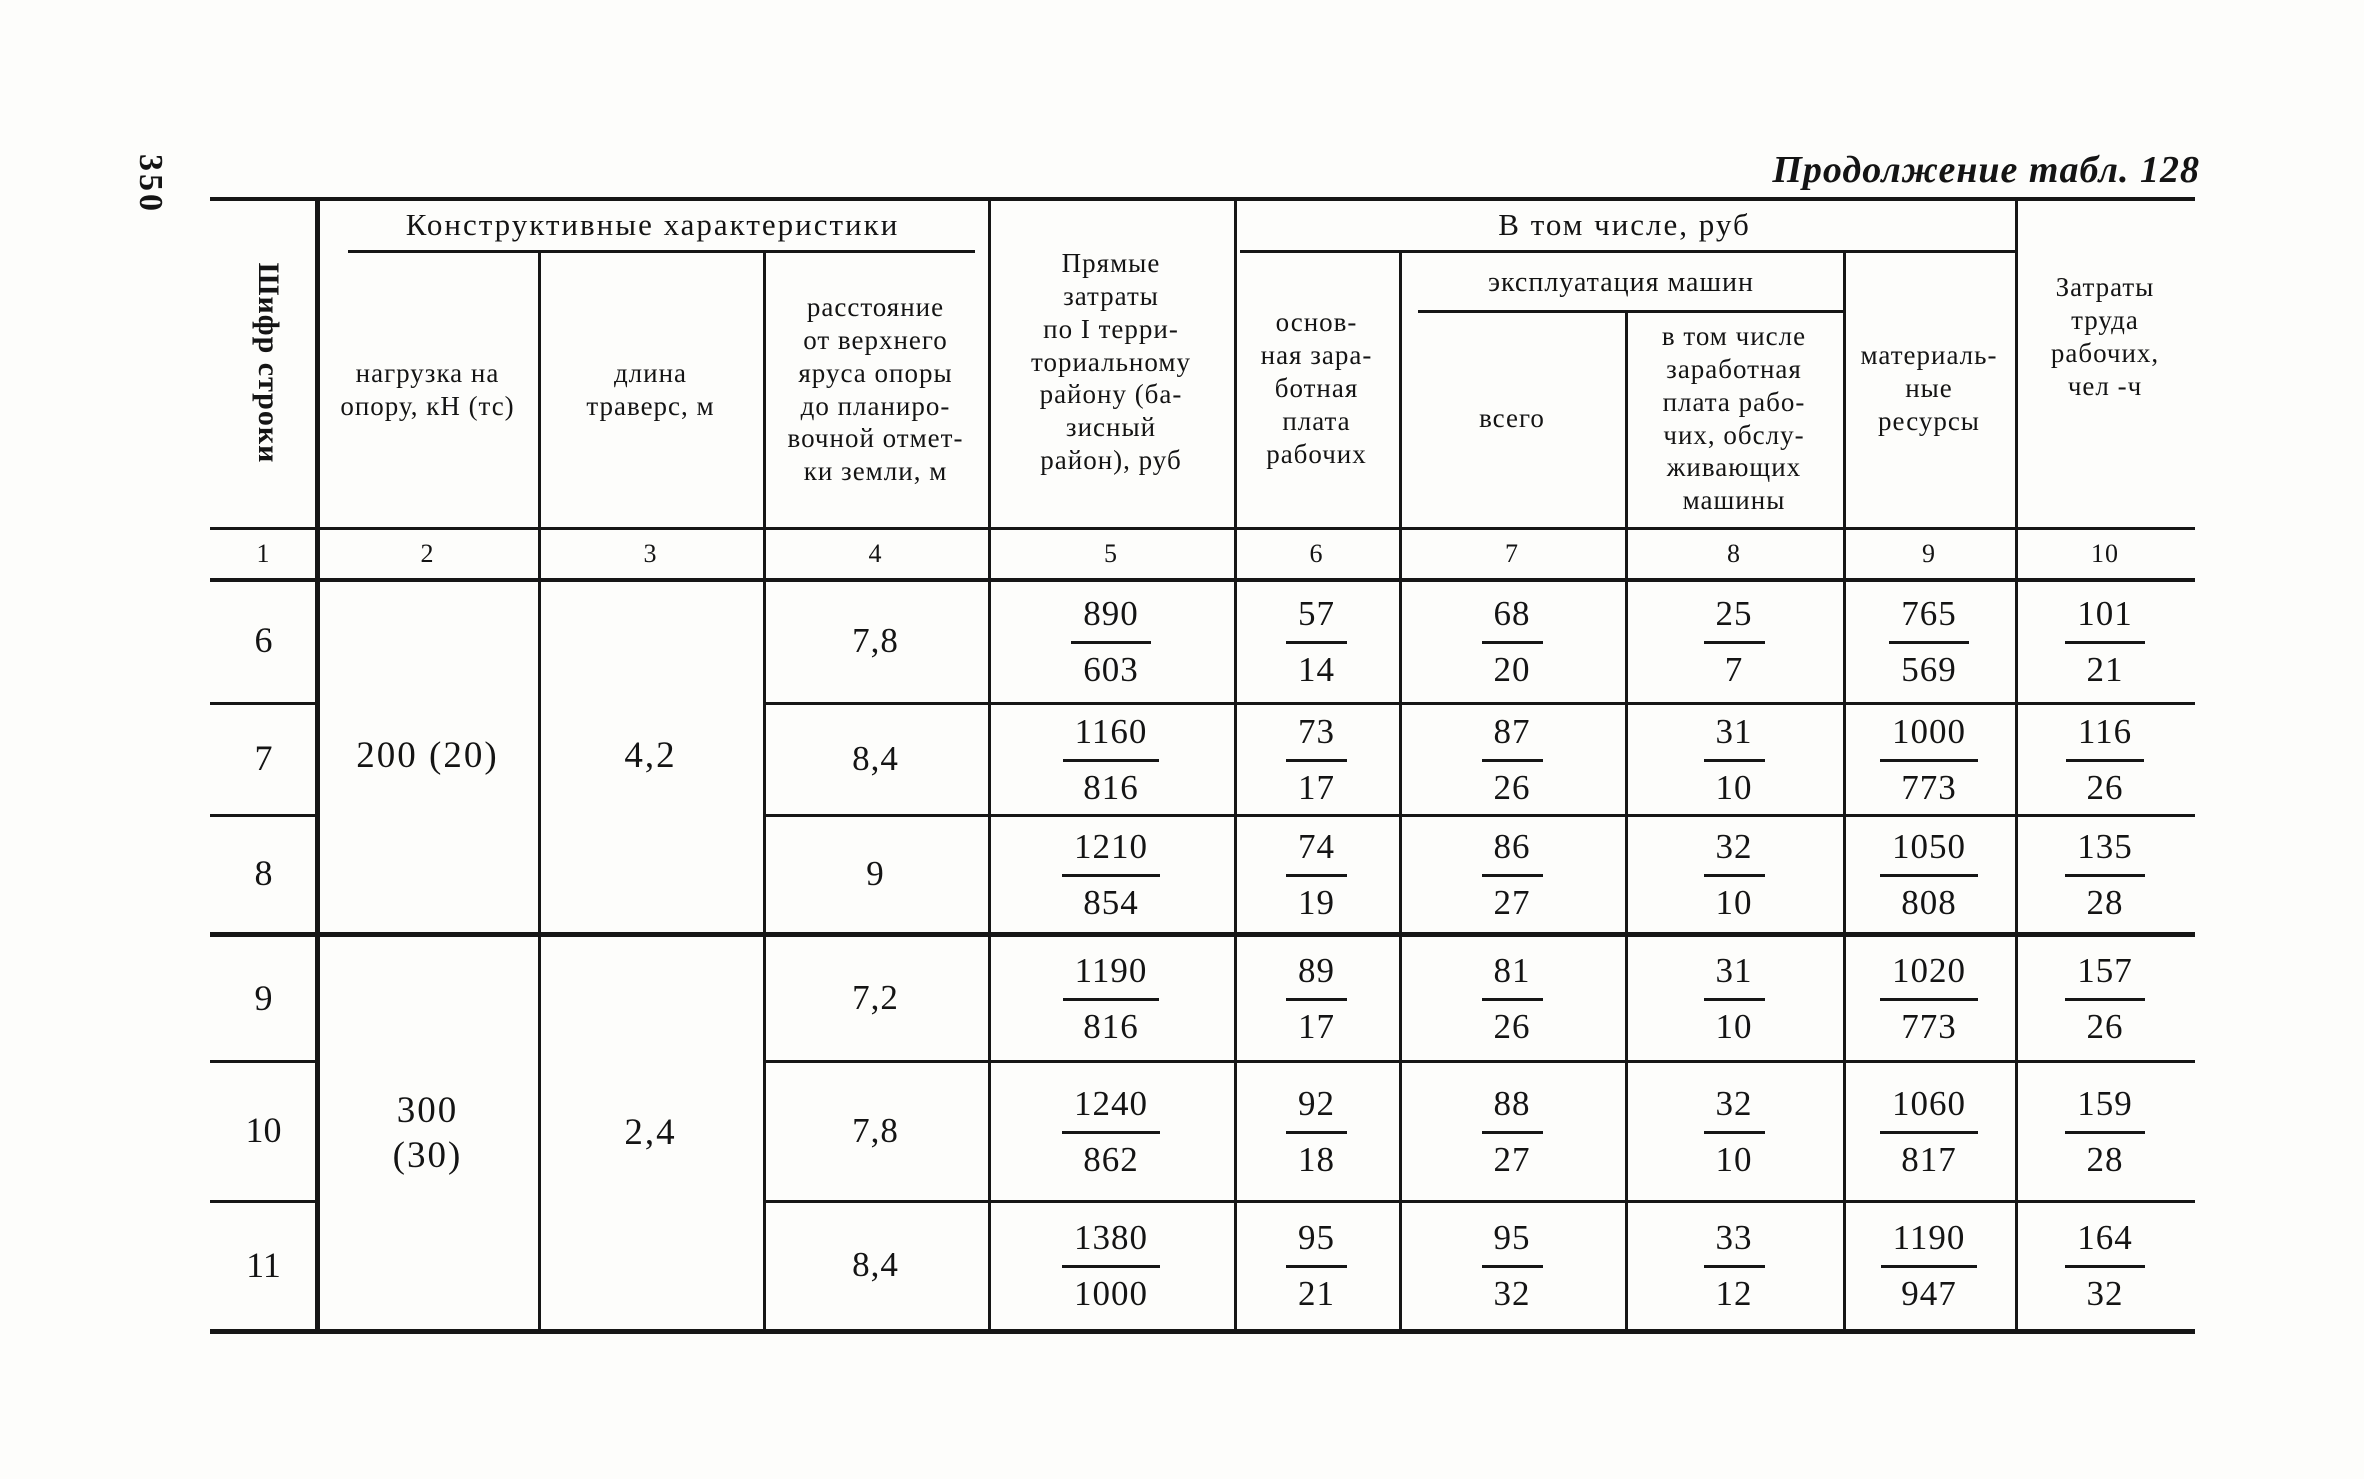  I want to click on row-code-8: 8, so click(263, 873).